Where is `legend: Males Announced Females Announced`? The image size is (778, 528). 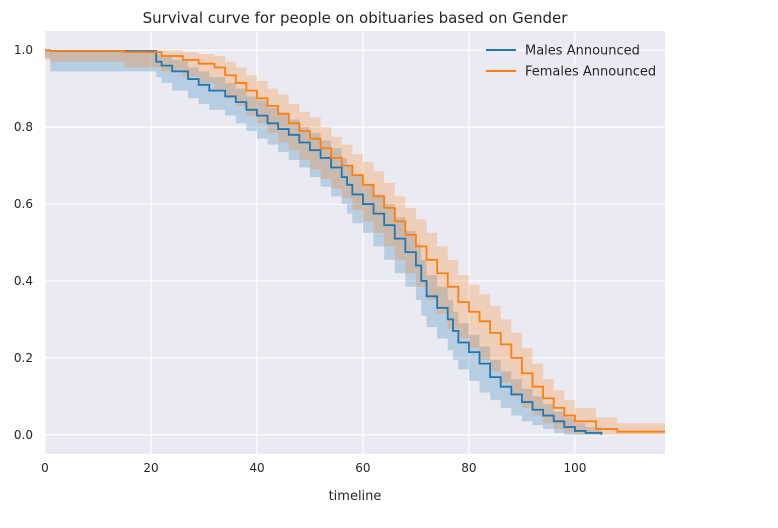
legend: Males Announced Females Announced is located at coordinates (571, 62).